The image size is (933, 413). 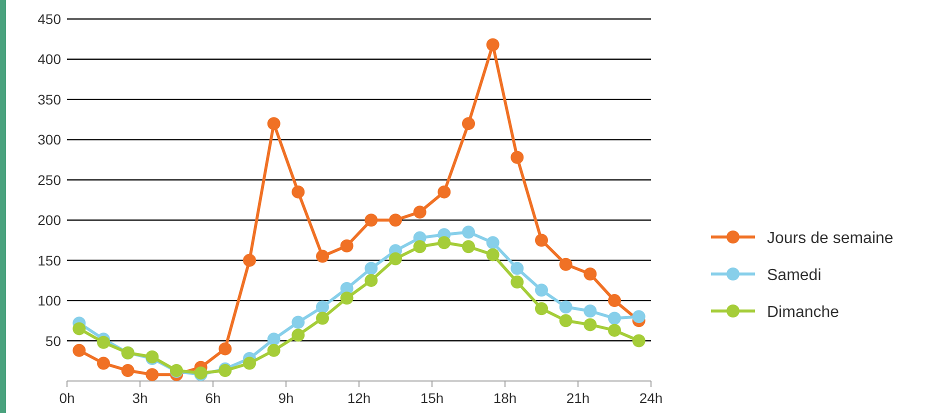 What do you see at coordinates (651, 398) in the screenshot?
I see `x-tick-label: 24h` at bounding box center [651, 398].